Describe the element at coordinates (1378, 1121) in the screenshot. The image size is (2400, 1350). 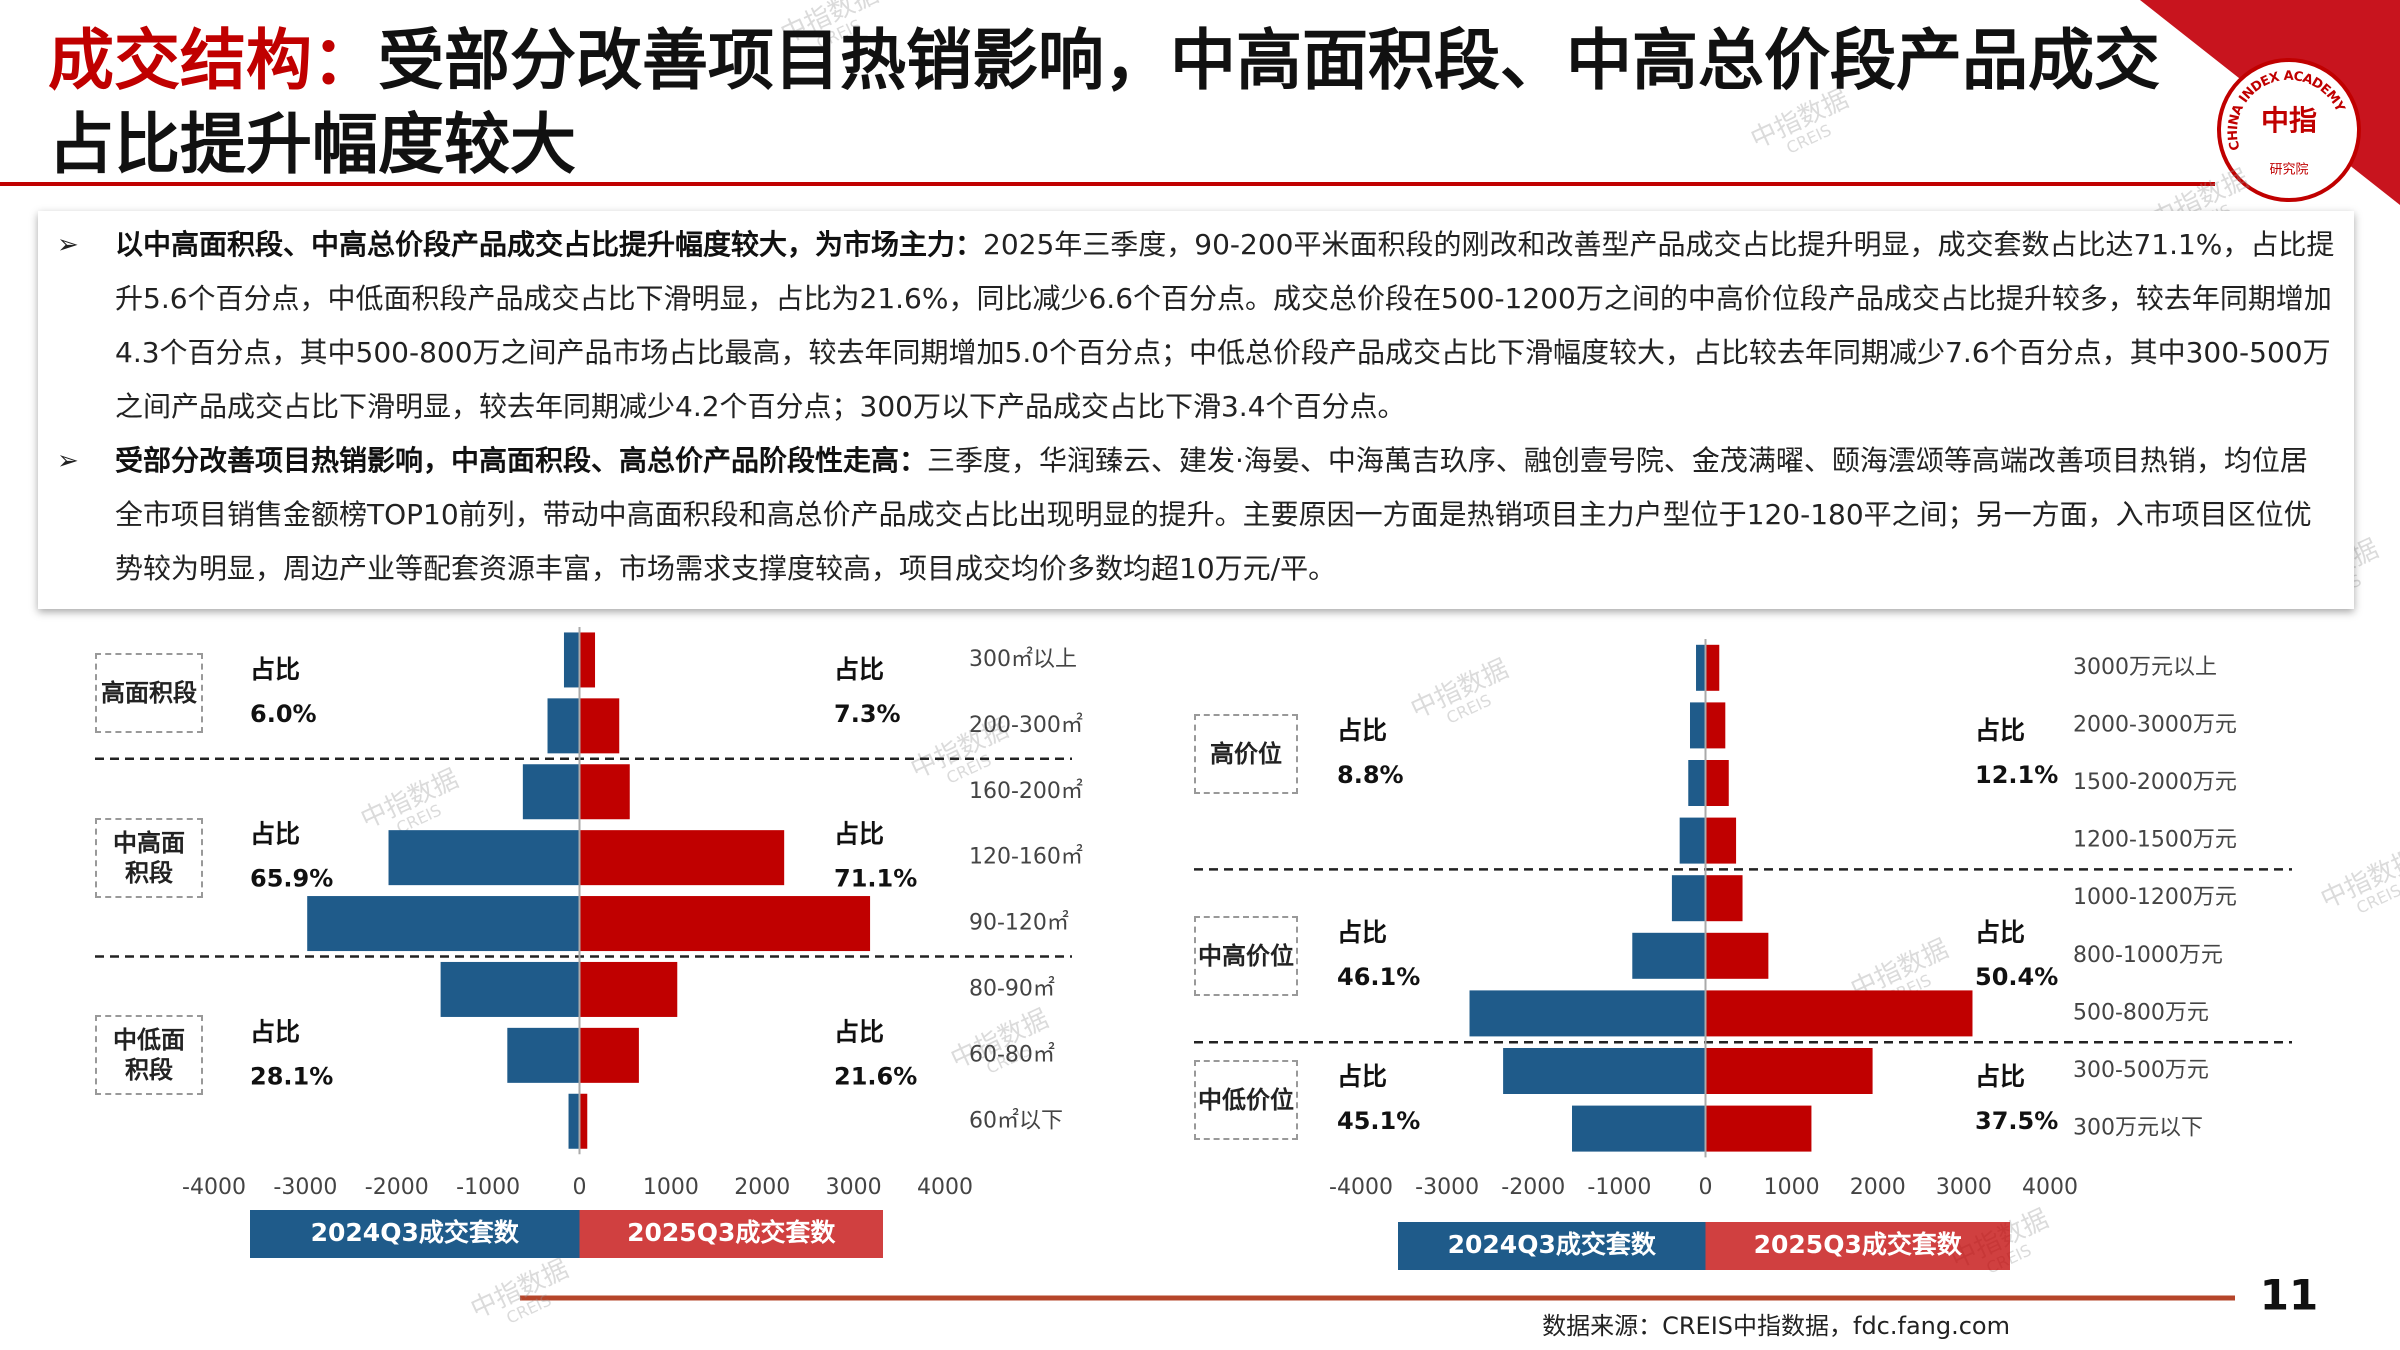
I see `share-value: 45.1%` at that location.